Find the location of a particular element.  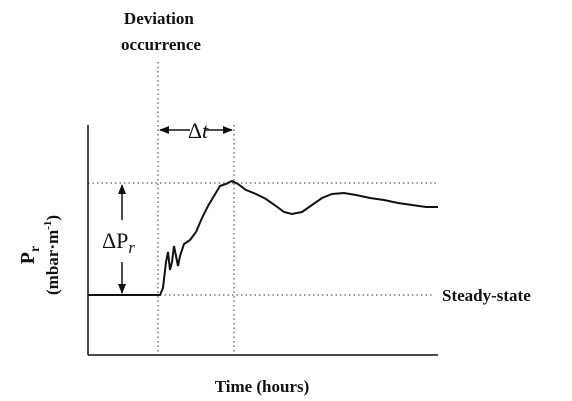

y-axis-unit: (mbar·m-1) is located at coordinates (52, 255).